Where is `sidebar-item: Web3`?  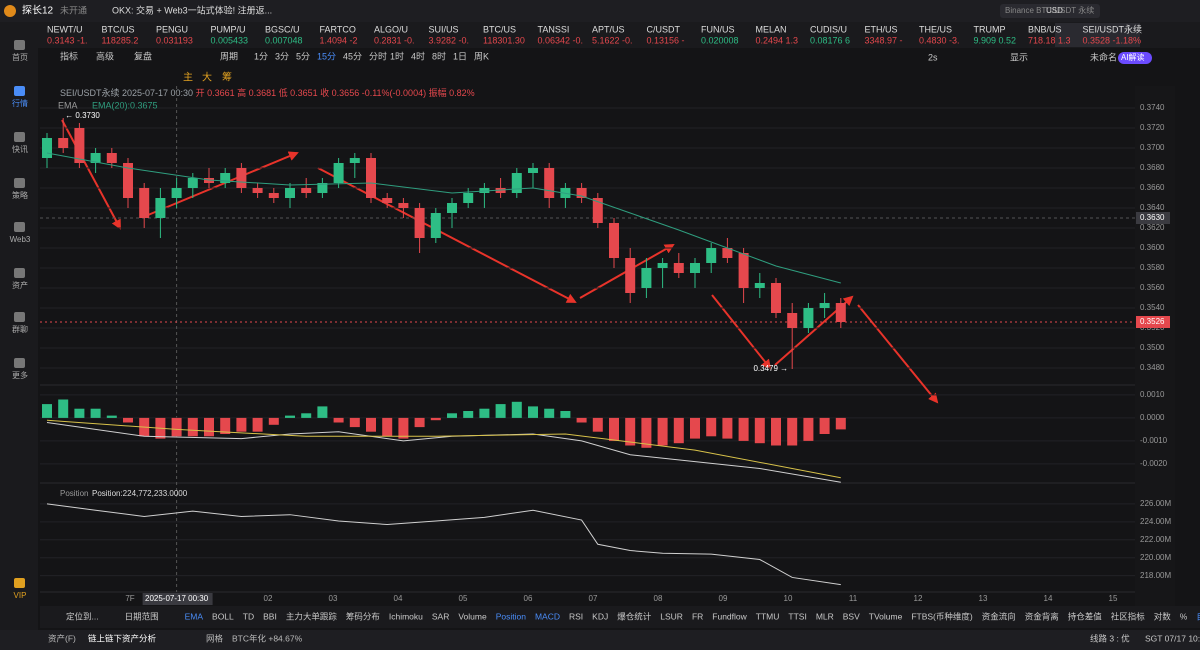 sidebar-item: Web3 is located at coordinates (20, 239).